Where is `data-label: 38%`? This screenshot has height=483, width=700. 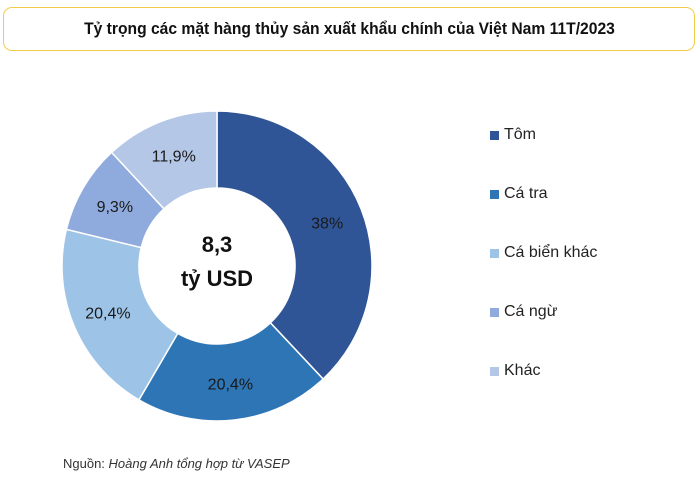
data-label: 38% is located at coordinates (327, 223).